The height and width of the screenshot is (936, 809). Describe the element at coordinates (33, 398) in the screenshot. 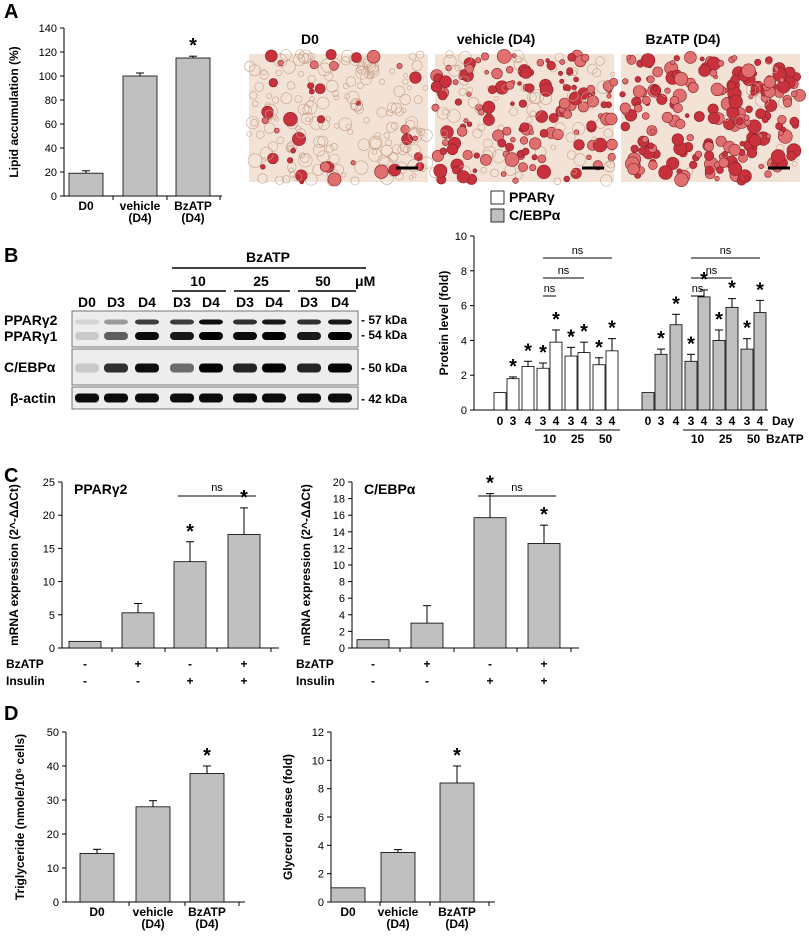

I see `blot-row-label-actin: β-actin` at that location.